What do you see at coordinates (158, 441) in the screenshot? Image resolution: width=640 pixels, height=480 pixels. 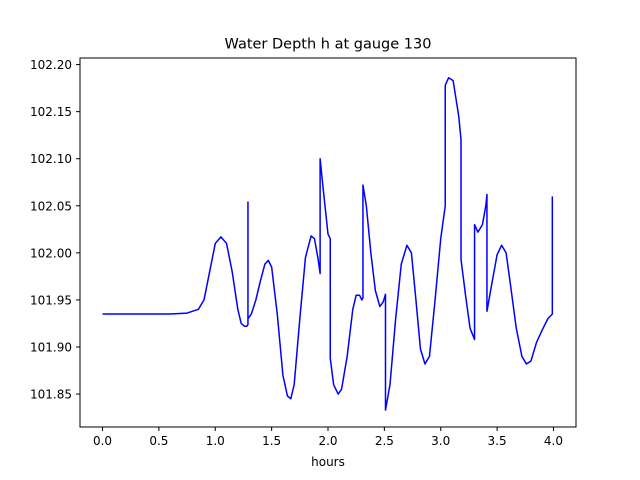 I see `x-tick-label: 0.5` at bounding box center [158, 441].